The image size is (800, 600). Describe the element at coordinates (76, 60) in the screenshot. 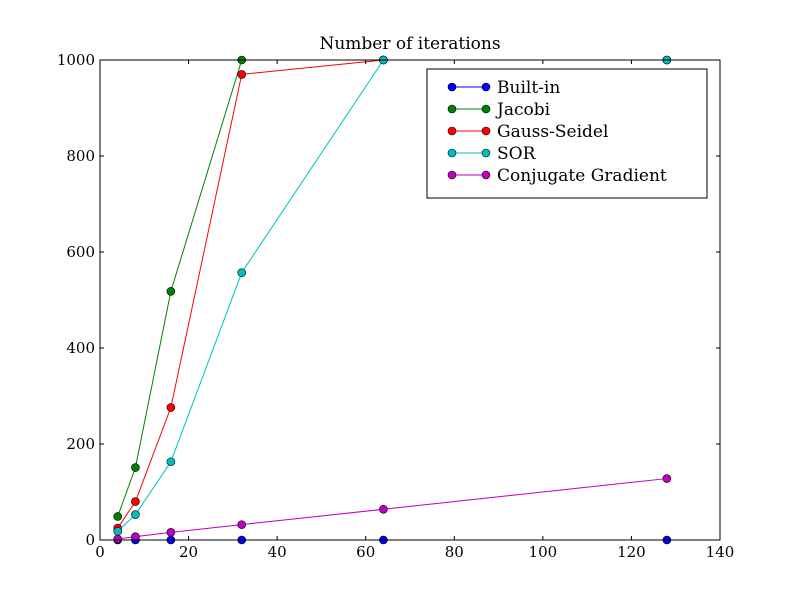

I see `y-tick-label: 1000` at that location.